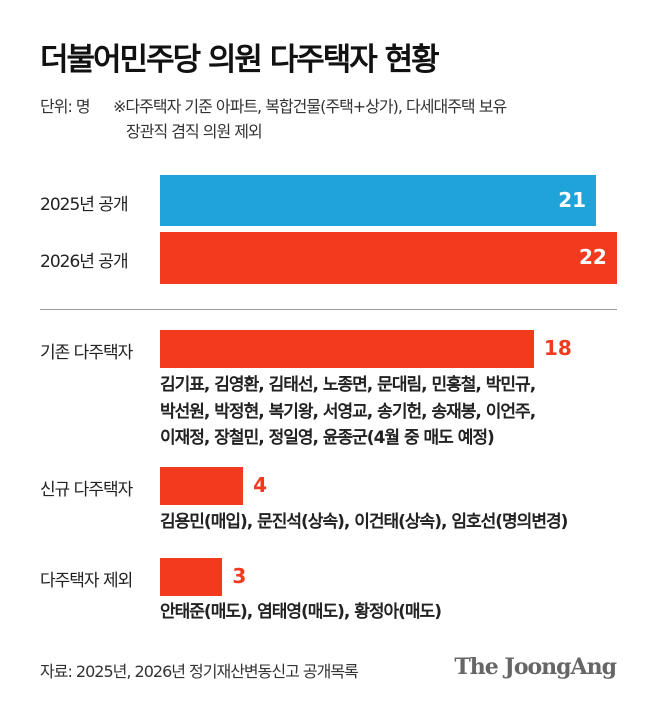 This screenshot has width=658, height=709. I want to click on names-line: 안태준(매도), 염태영(매도), 황정아(매도), so click(301, 612).